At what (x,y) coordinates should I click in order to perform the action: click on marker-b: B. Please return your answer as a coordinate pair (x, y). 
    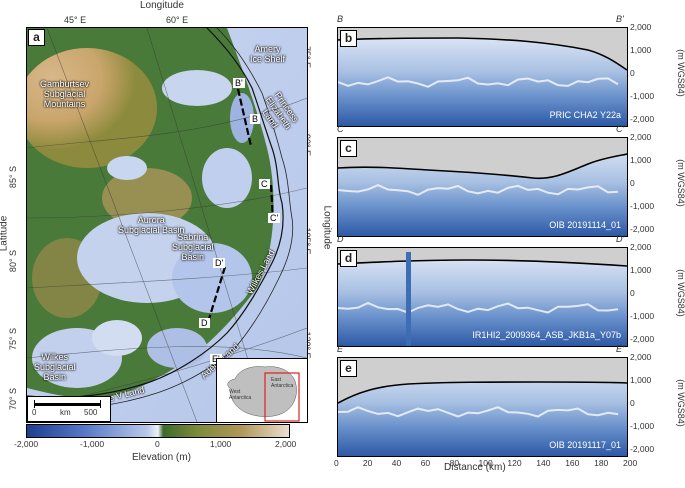
    Looking at the image, I should click on (255, 119).